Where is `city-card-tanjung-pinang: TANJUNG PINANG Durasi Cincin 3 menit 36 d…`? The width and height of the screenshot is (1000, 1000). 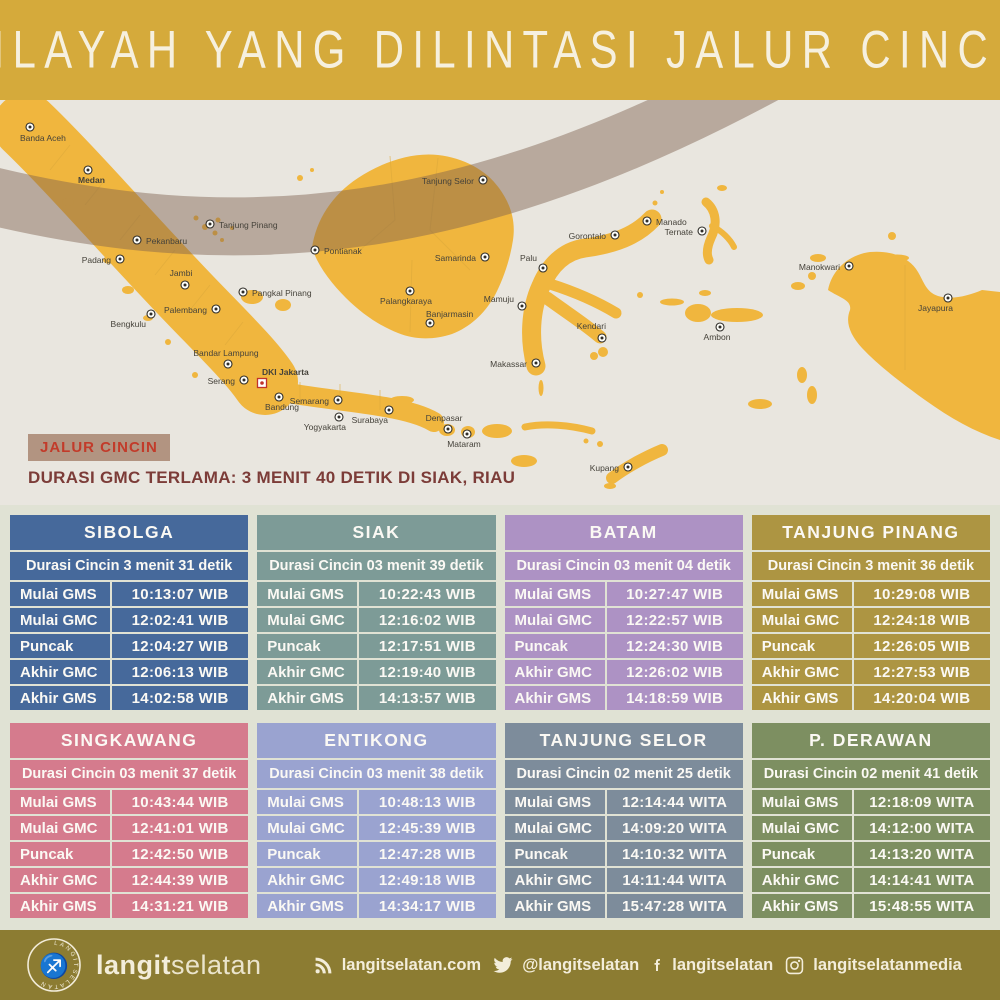
city-card-tanjung-pinang: TANJUNG PINANG Durasi Cincin 3 menit 36 d… is located at coordinates (870, 612).